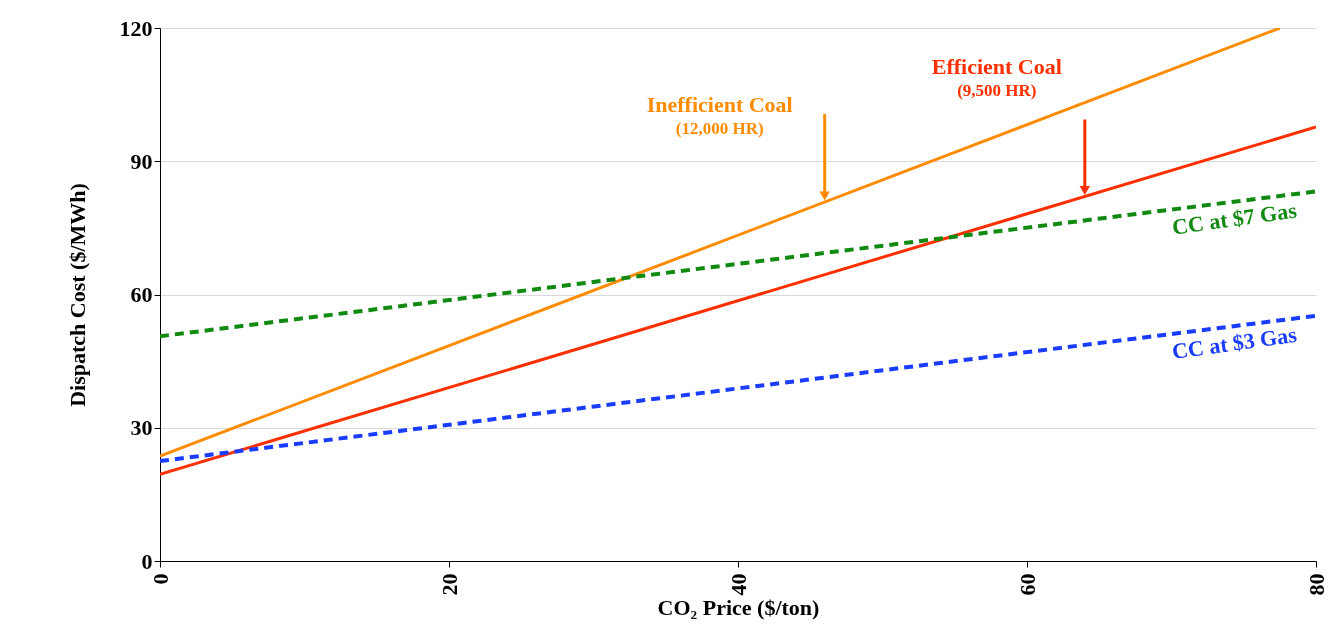 The image size is (1328, 643). What do you see at coordinates (449, 584) in the screenshot?
I see `x-tick-label: 20` at bounding box center [449, 584].